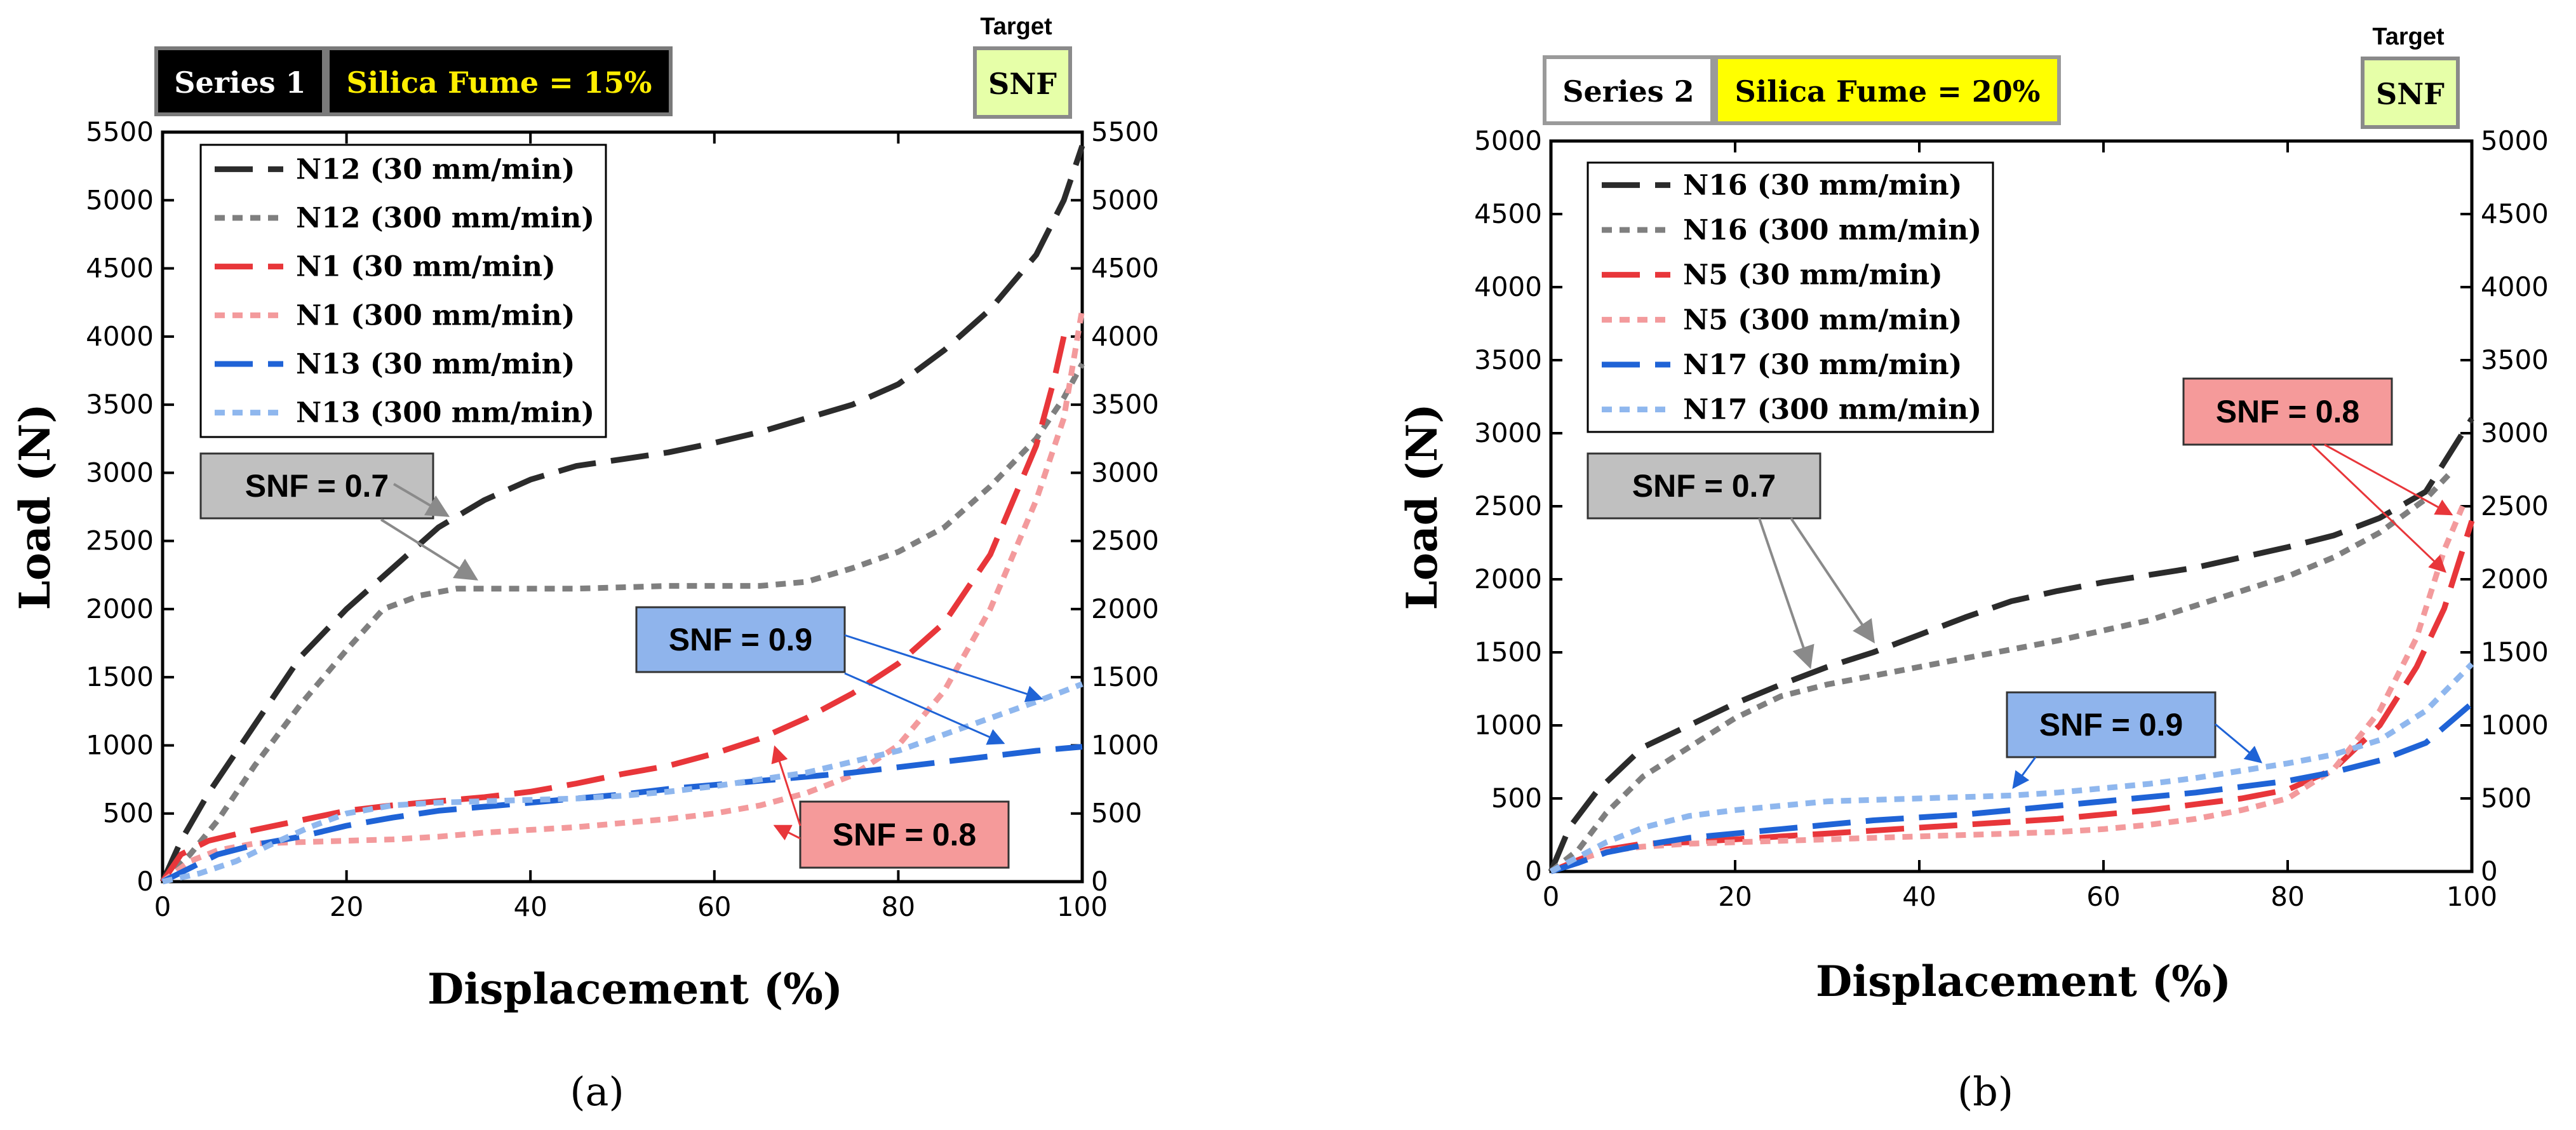  I want to click on series-badge-text: Series 1, so click(239, 82).